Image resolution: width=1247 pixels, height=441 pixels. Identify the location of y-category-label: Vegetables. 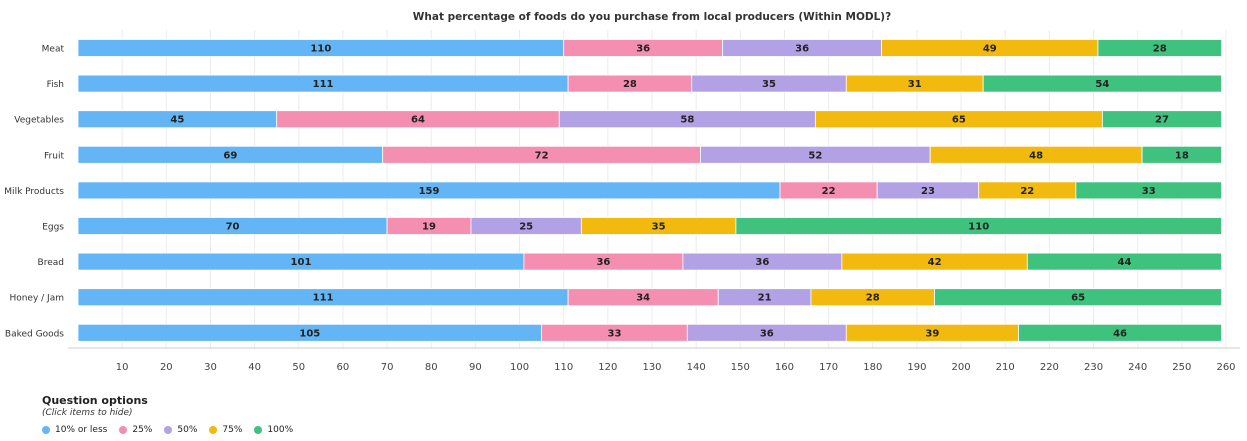
(39, 121).